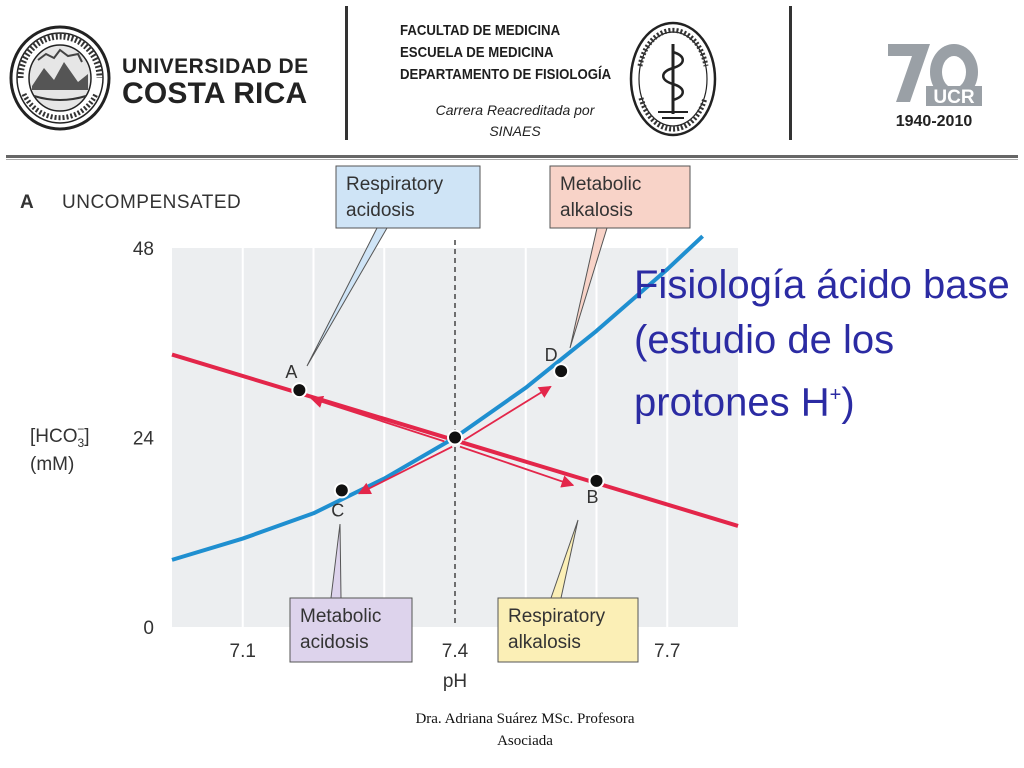 This screenshot has height=768, width=1024. Describe the element at coordinates (455, 681) in the screenshot. I see `x-axis-label: pH` at that location.